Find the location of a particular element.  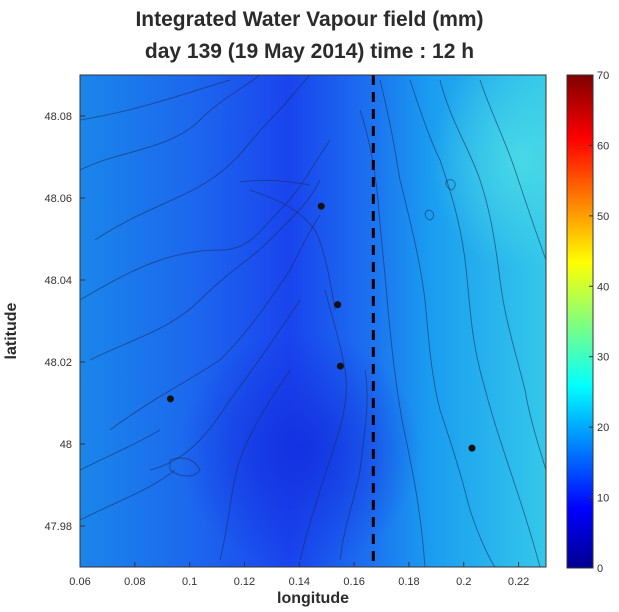

y-tick-label: 48.08 is located at coordinates (58, 117).